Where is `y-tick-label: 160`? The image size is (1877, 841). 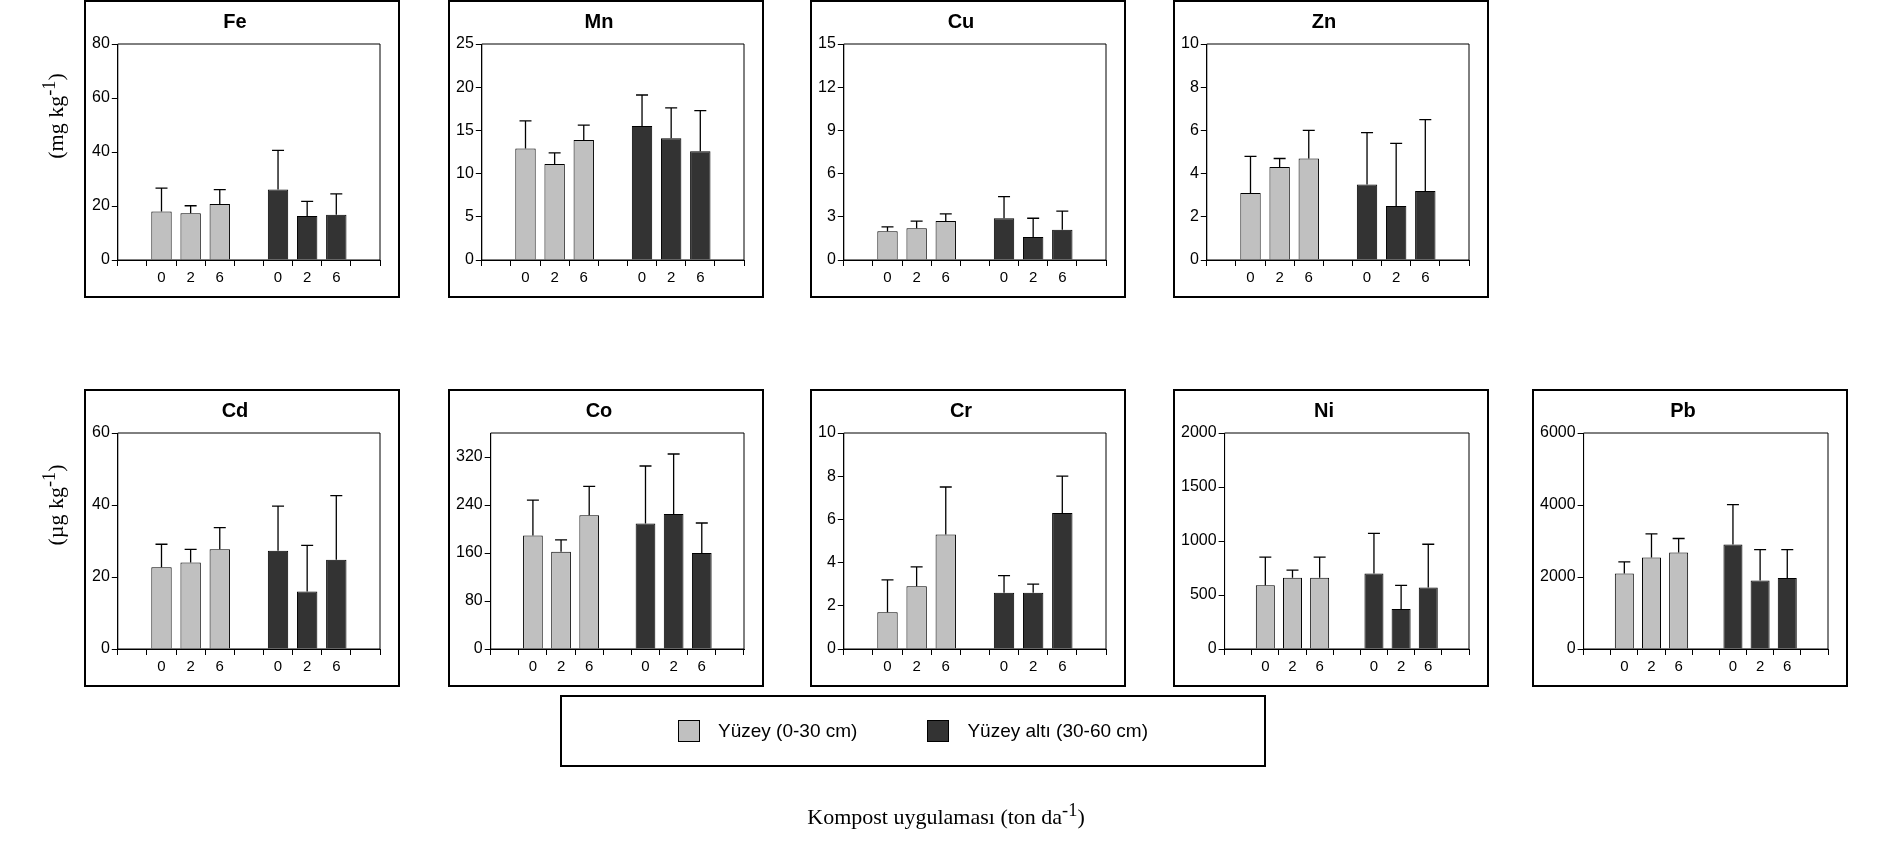
y-tick-label: 160 is located at coordinates (469, 552).